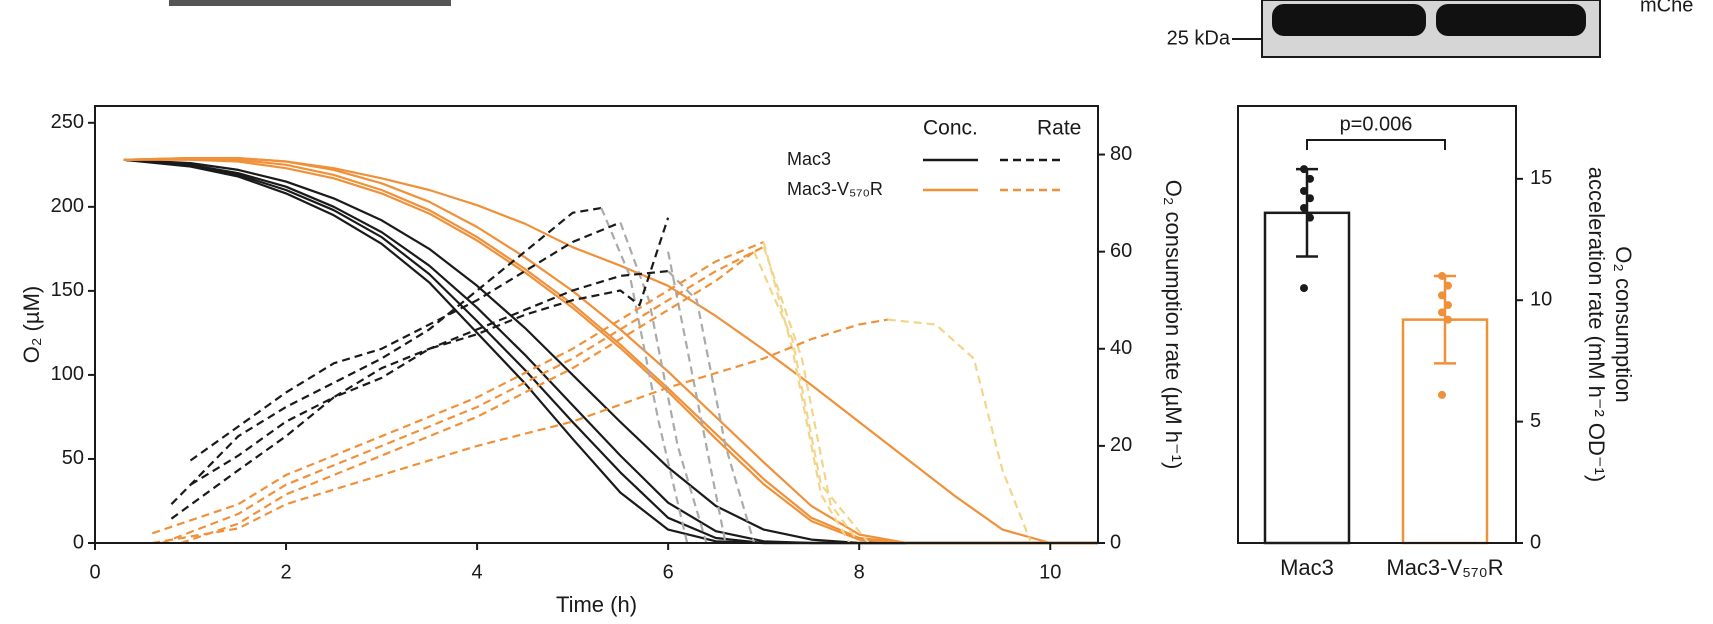  What do you see at coordinates (1050, 572) in the screenshot?
I see `x-tick-label: 10` at bounding box center [1050, 572].